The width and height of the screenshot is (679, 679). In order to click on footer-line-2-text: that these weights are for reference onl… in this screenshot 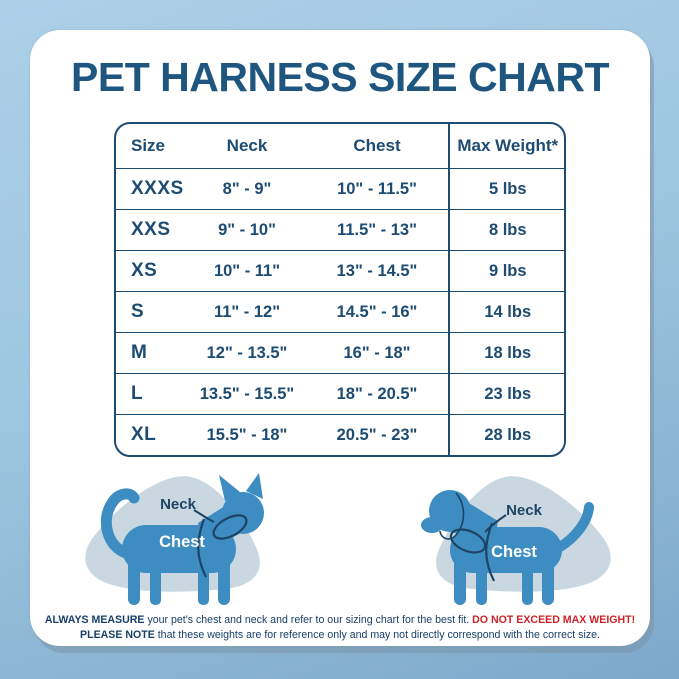, I will do `click(377, 635)`.